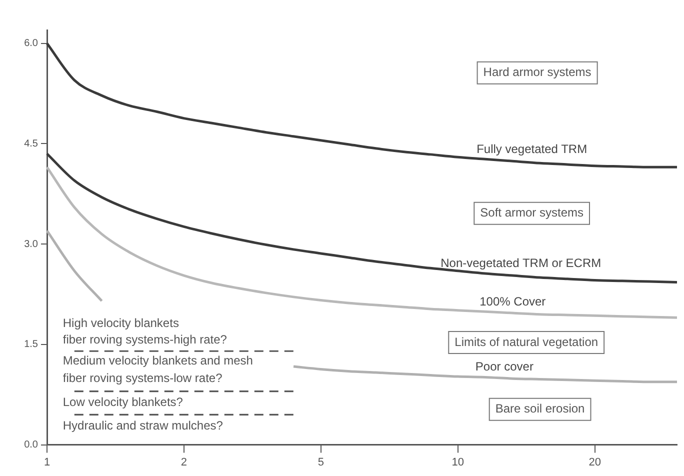  Describe the element at coordinates (31, 445) in the screenshot. I see `y-tick-label: 0.0` at that location.